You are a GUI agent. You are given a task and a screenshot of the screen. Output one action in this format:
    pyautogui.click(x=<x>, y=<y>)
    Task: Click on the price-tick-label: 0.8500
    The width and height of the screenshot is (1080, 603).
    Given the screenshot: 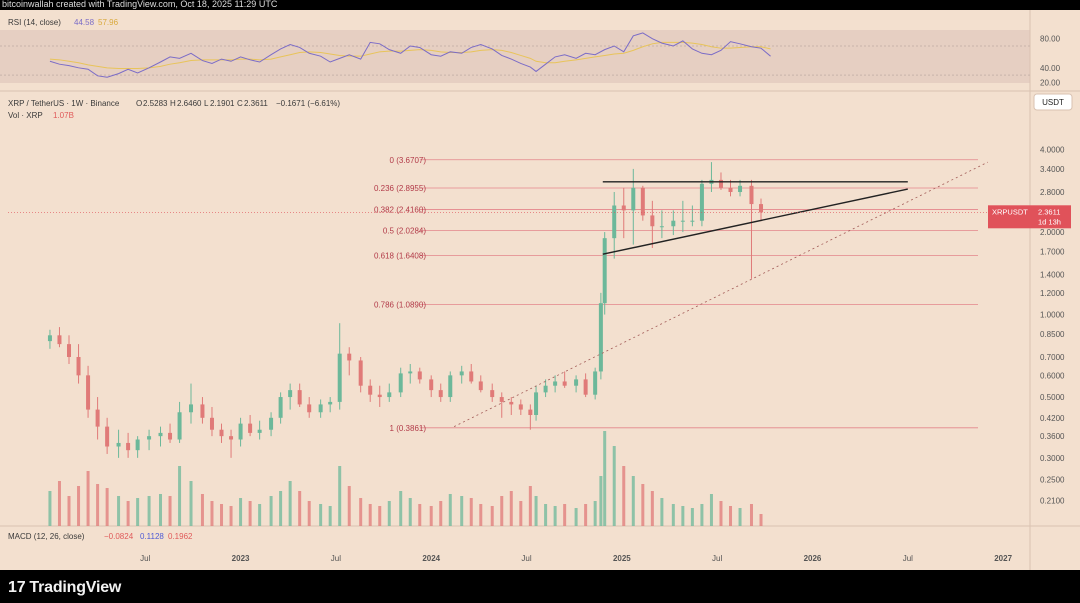 What is the action you would take?
    pyautogui.click(x=1052, y=334)
    